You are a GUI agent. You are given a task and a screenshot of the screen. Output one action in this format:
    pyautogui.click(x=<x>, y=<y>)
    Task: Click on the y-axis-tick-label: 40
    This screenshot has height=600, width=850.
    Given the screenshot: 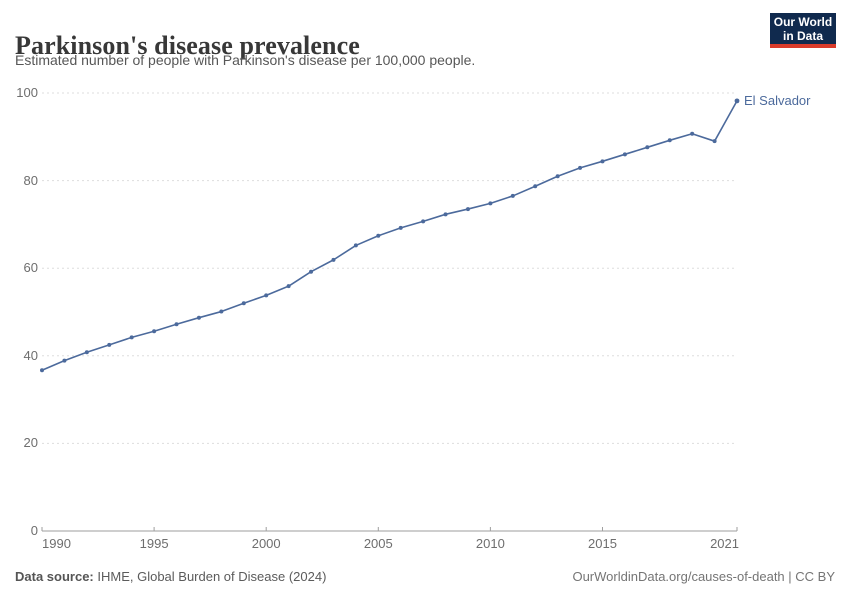 What is the action you would take?
    pyautogui.click(x=30, y=355)
    